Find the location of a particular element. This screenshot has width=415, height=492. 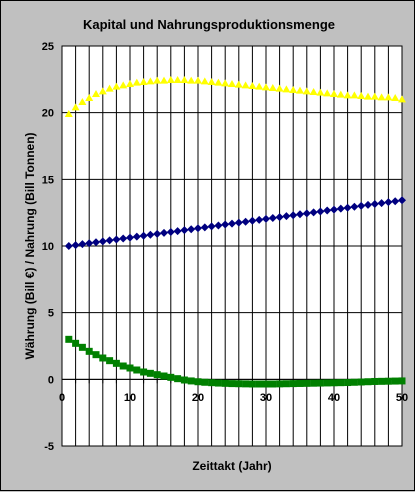

x-axis-label: Zeittakt (Jahr) is located at coordinates (231, 466).